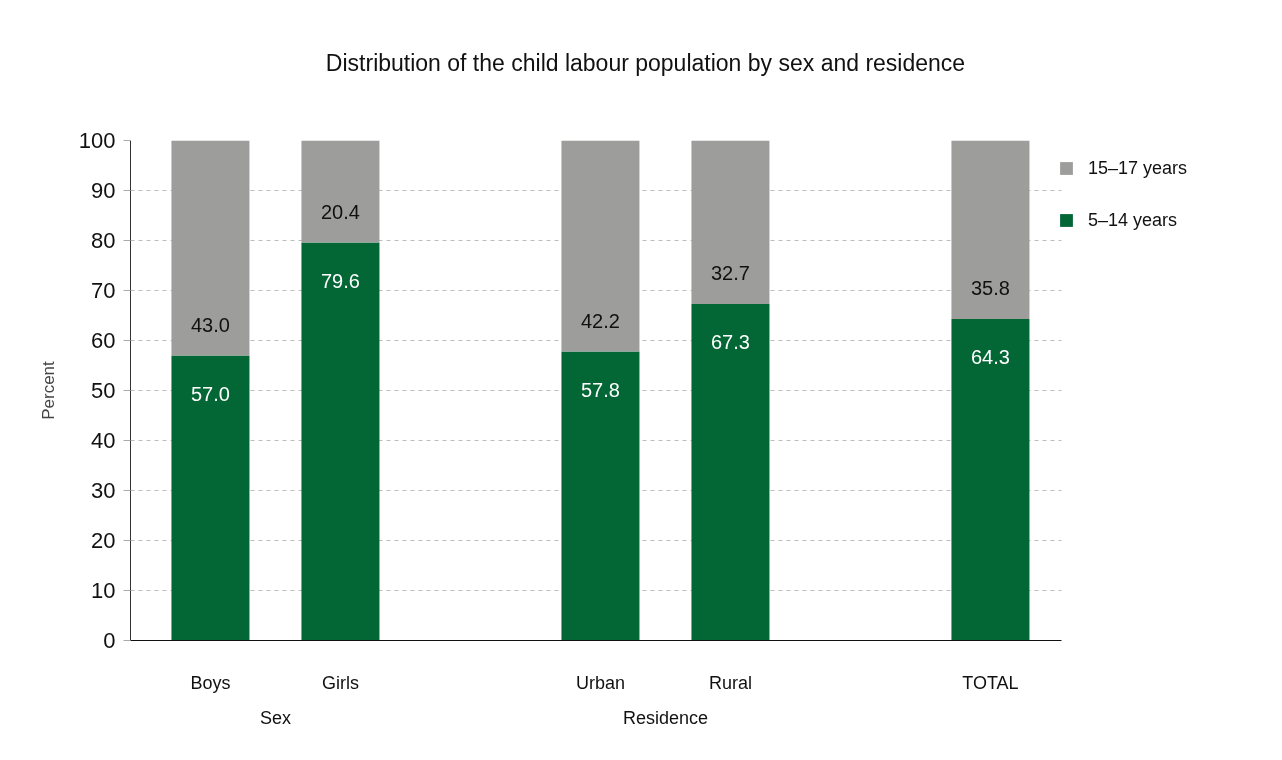 The width and height of the screenshot is (1282, 760). What do you see at coordinates (210, 393) in the screenshot?
I see `data-label: 57.0` at bounding box center [210, 393].